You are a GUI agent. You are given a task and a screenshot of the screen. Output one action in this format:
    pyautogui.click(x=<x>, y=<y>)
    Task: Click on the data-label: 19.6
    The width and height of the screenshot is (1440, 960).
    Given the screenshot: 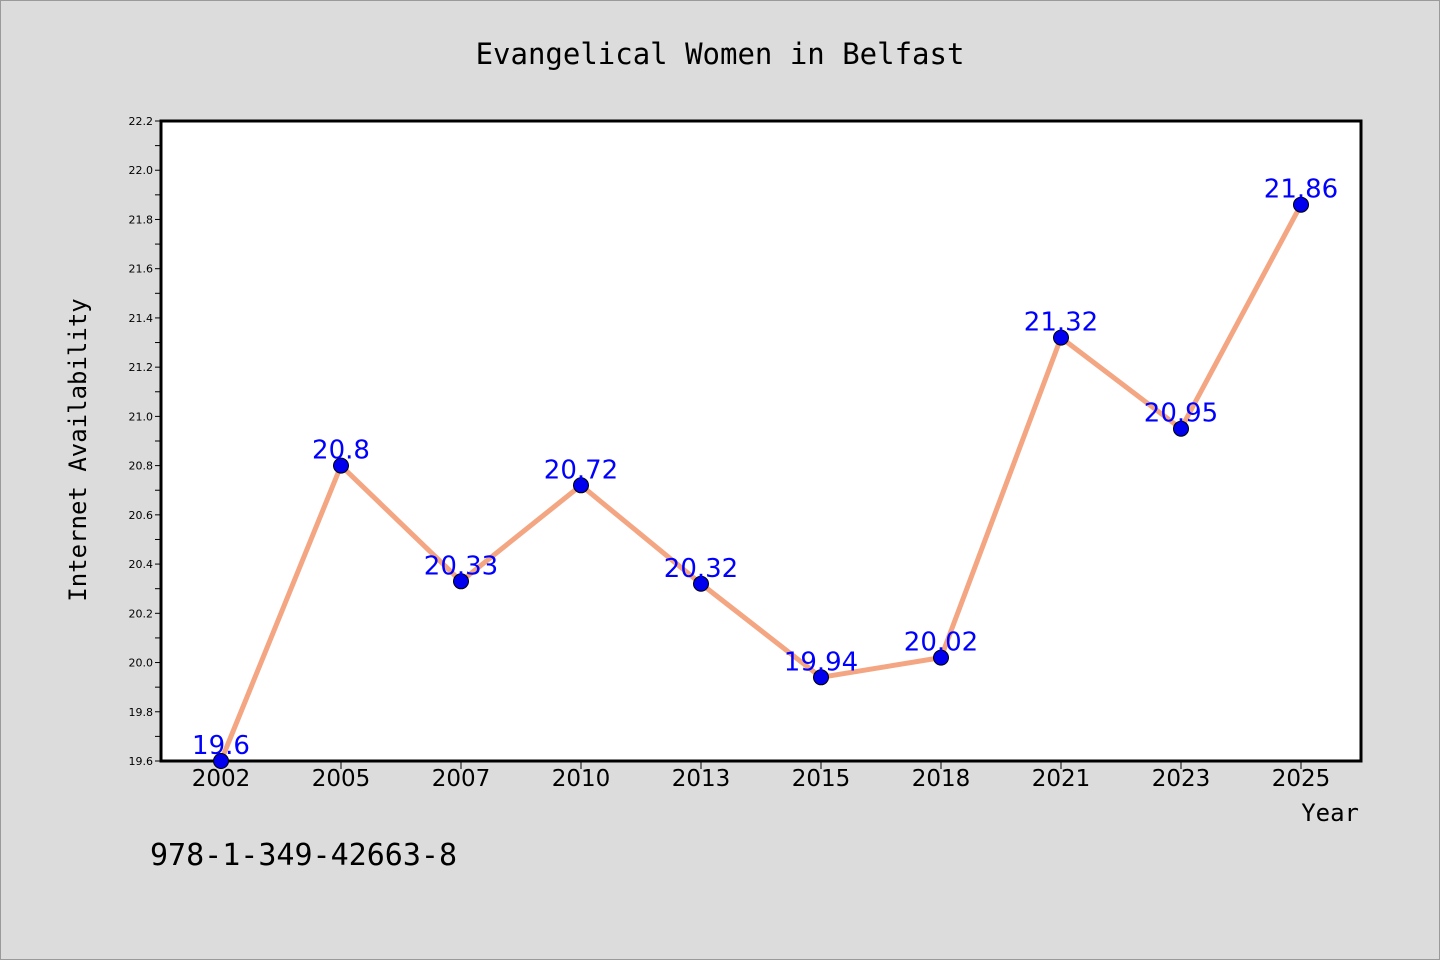 What is the action you would take?
    pyautogui.click(x=221, y=746)
    